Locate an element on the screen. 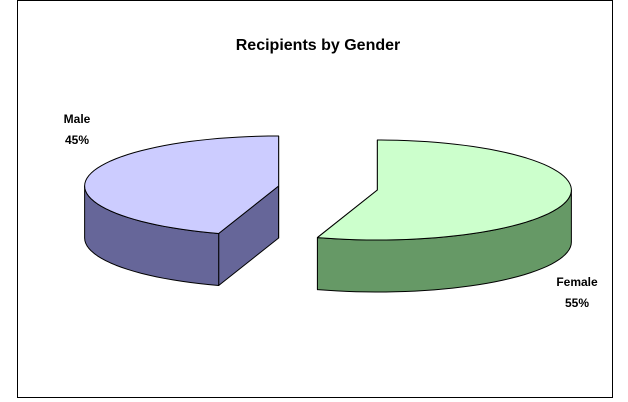 The width and height of the screenshot is (628, 402). chart-title: Recipients by Gender is located at coordinates (318, 45).